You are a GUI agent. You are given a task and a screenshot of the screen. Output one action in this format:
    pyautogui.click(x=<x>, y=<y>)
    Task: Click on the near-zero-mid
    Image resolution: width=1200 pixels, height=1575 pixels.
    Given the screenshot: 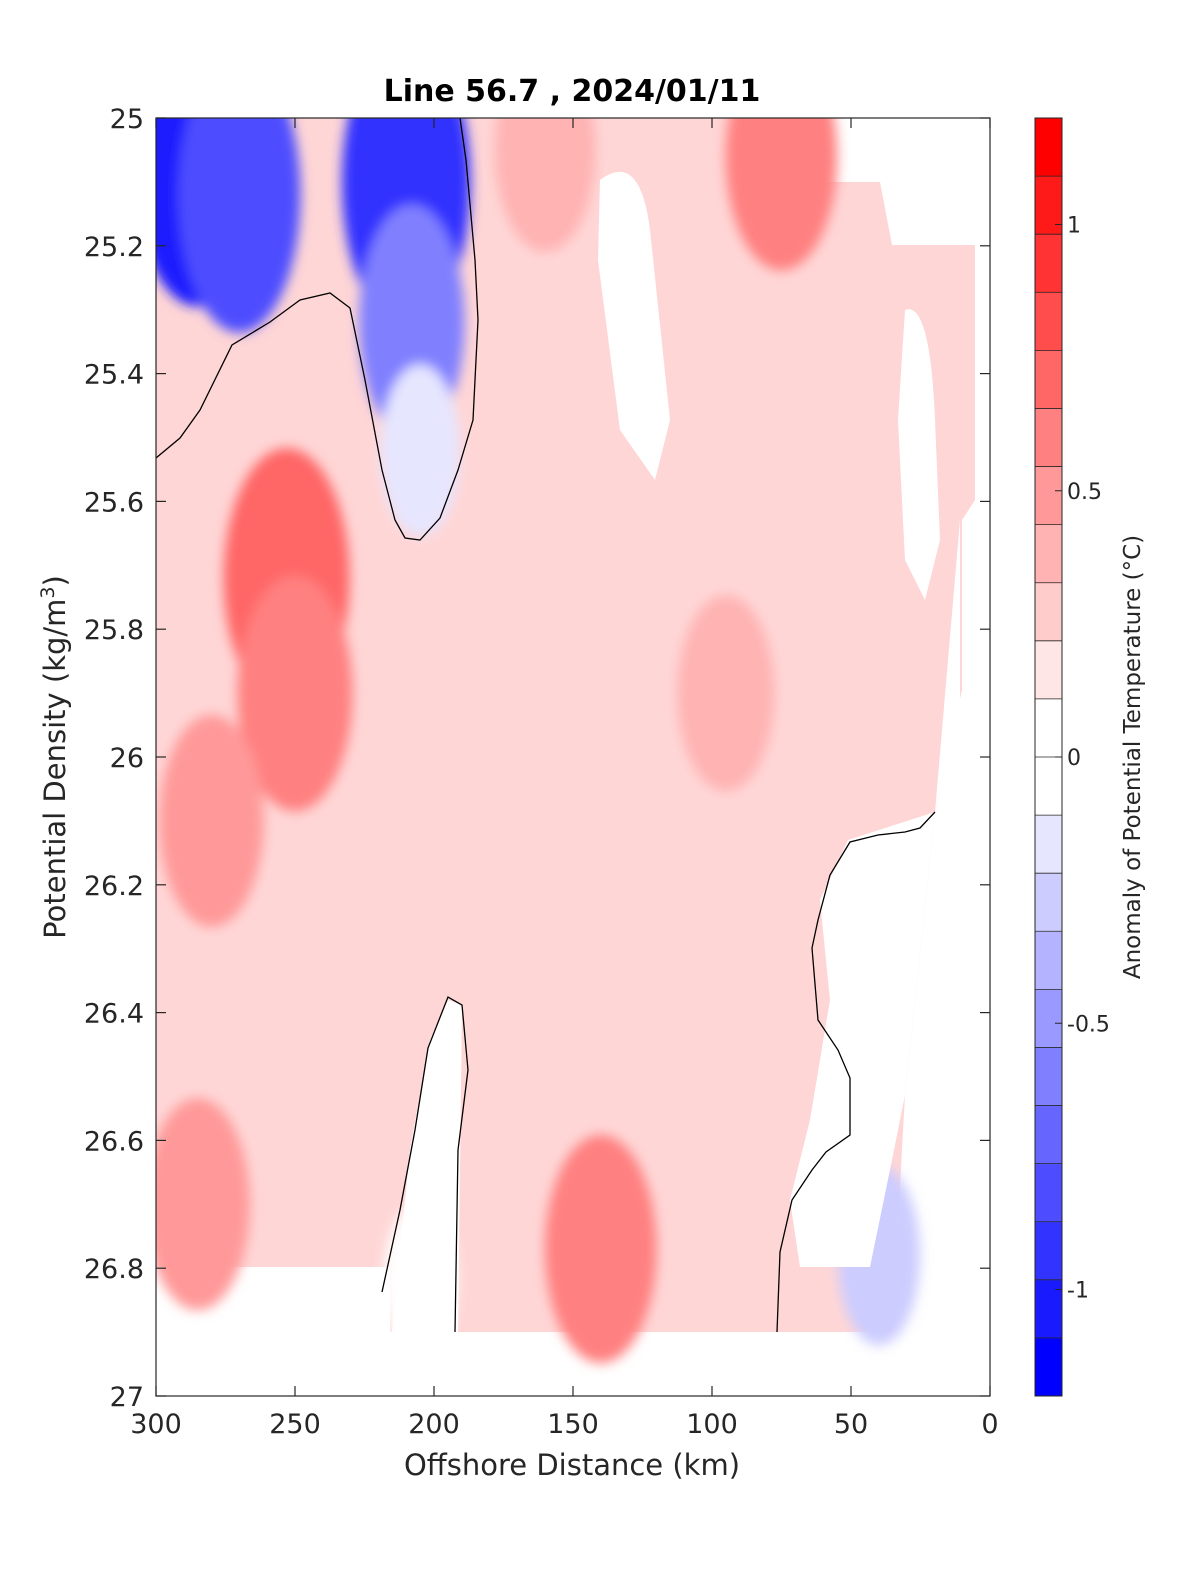 What is the action you would take?
    pyautogui.click(x=634, y=325)
    